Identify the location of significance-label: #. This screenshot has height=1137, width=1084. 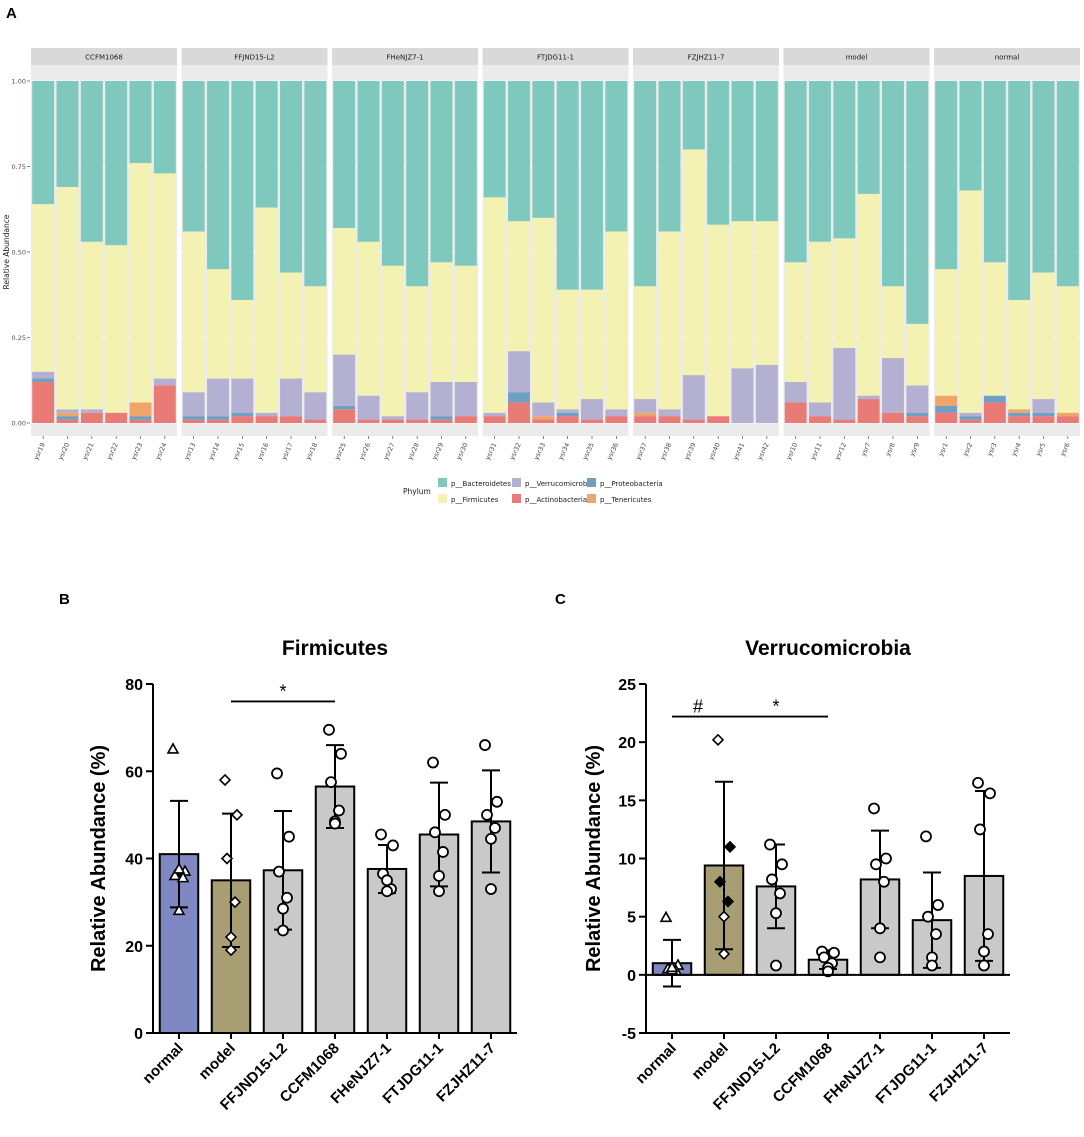
(698, 707).